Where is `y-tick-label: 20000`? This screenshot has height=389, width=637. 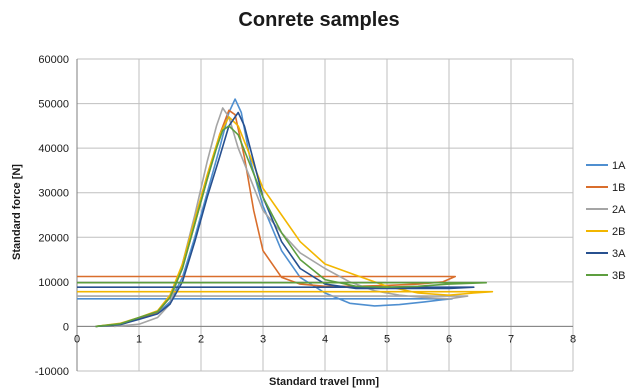 y-tick-label: 20000 is located at coordinates (53, 238).